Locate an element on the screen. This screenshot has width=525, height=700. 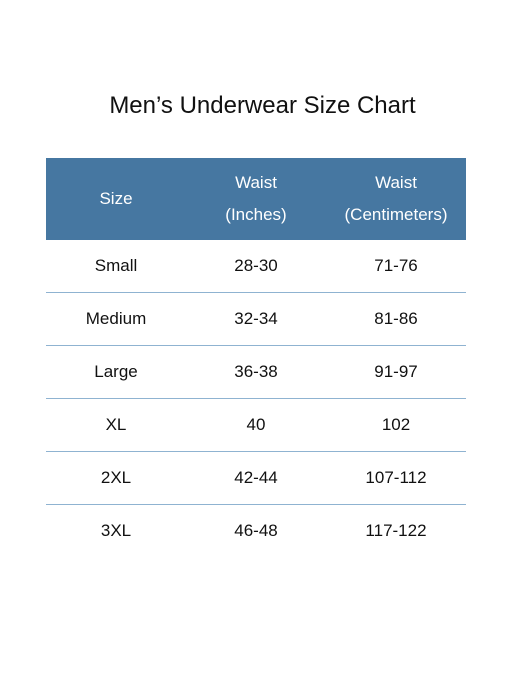
header-row: Size Waist (Inches) Waist (Centimeters) is located at coordinates (256, 199).